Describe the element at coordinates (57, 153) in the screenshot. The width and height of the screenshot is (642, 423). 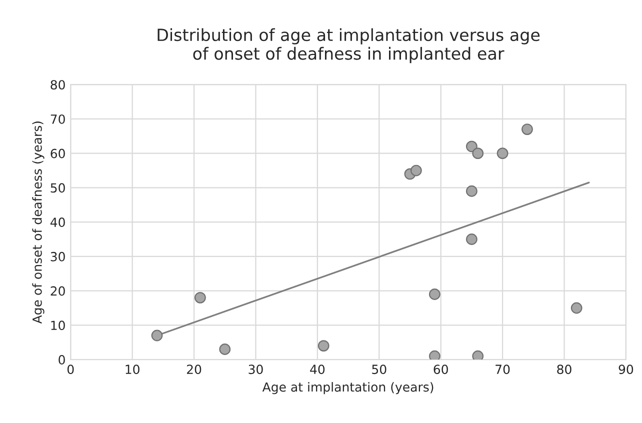
I see `y-tick-label: 60` at that location.